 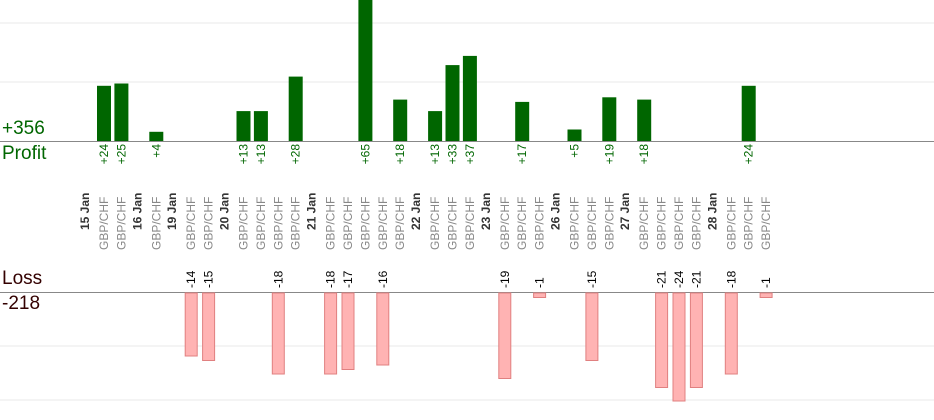 I want to click on loss-value-label: -17, so click(x=348, y=279).